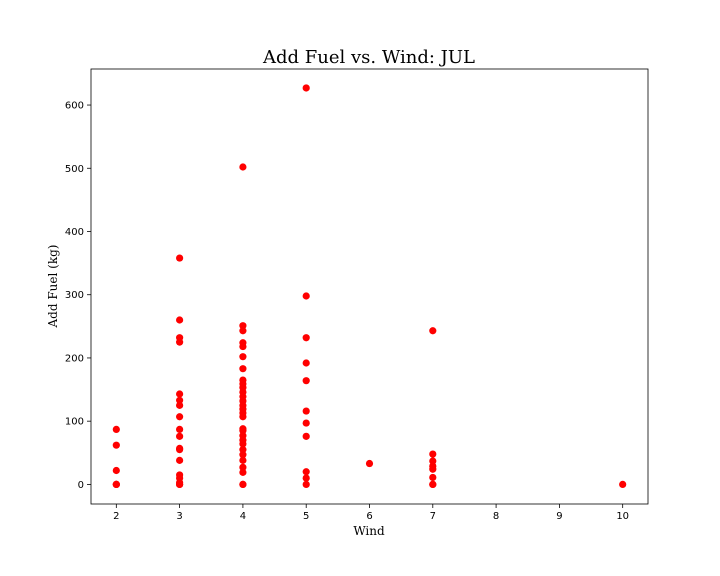  Describe the element at coordinates (368, 57) in the screenshot. I see `chart-title: Add Fuel vs. Wind: JUL` at that location.